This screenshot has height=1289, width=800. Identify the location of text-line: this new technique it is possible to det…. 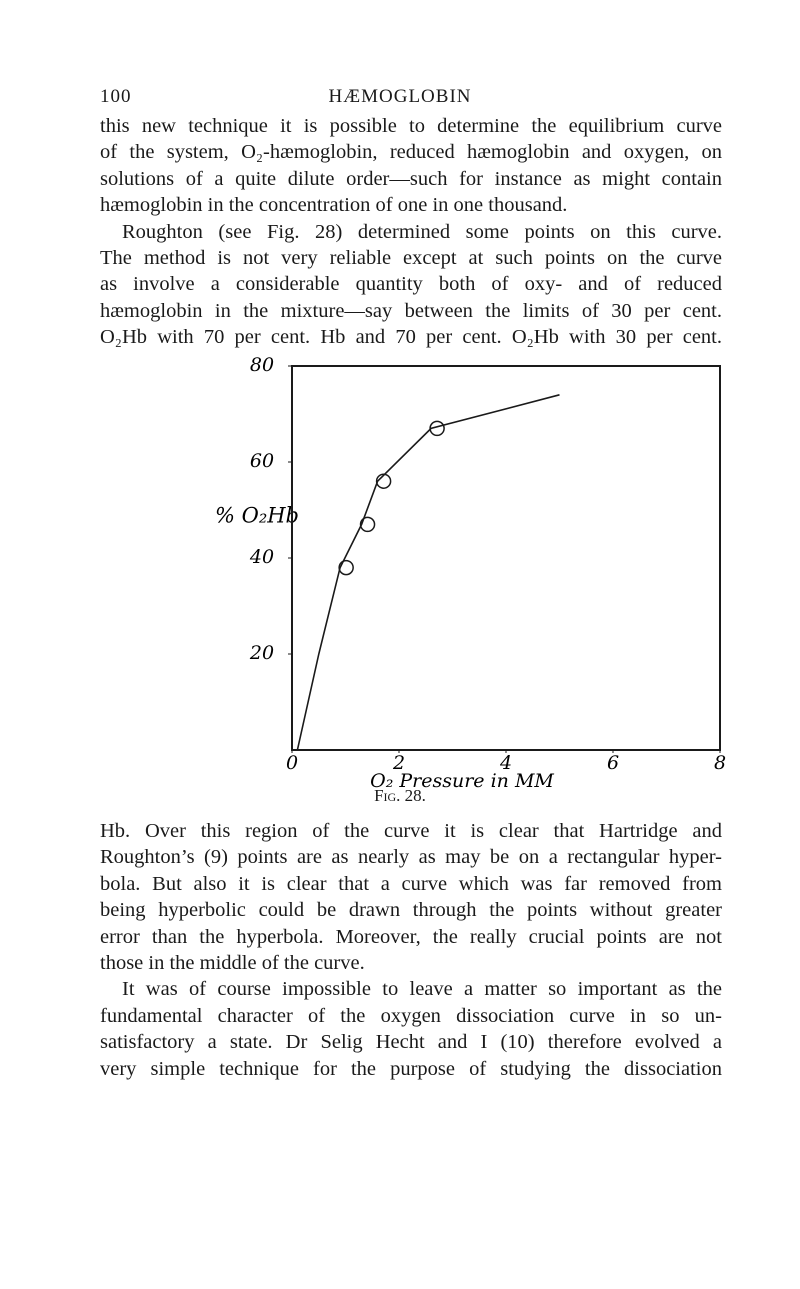
(411, 126).